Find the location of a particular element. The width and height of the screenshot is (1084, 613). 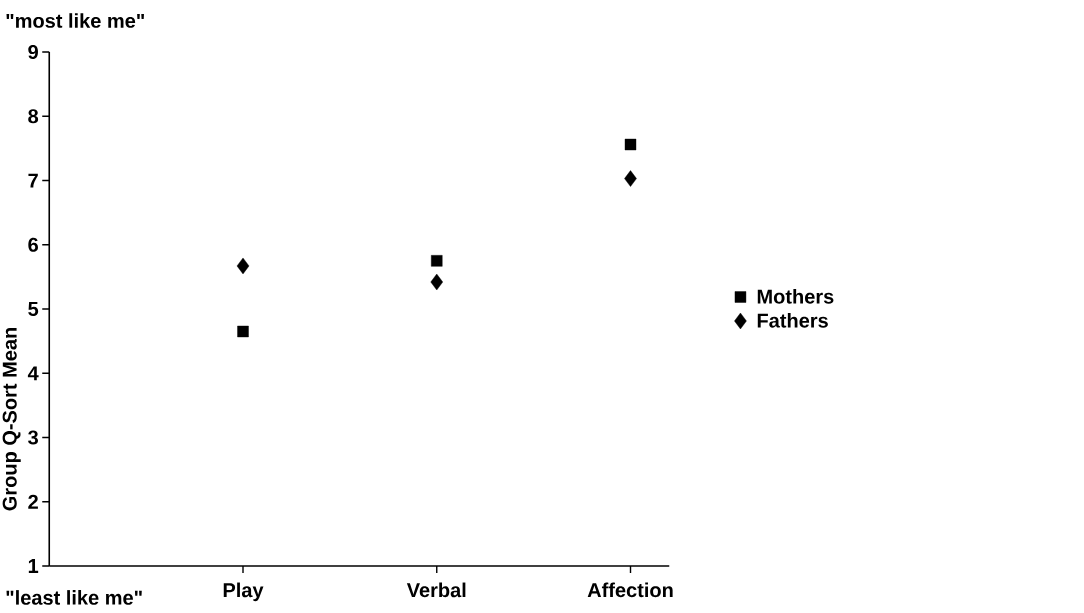

y-tick-label: 4 is located at coordinates (33, 373).